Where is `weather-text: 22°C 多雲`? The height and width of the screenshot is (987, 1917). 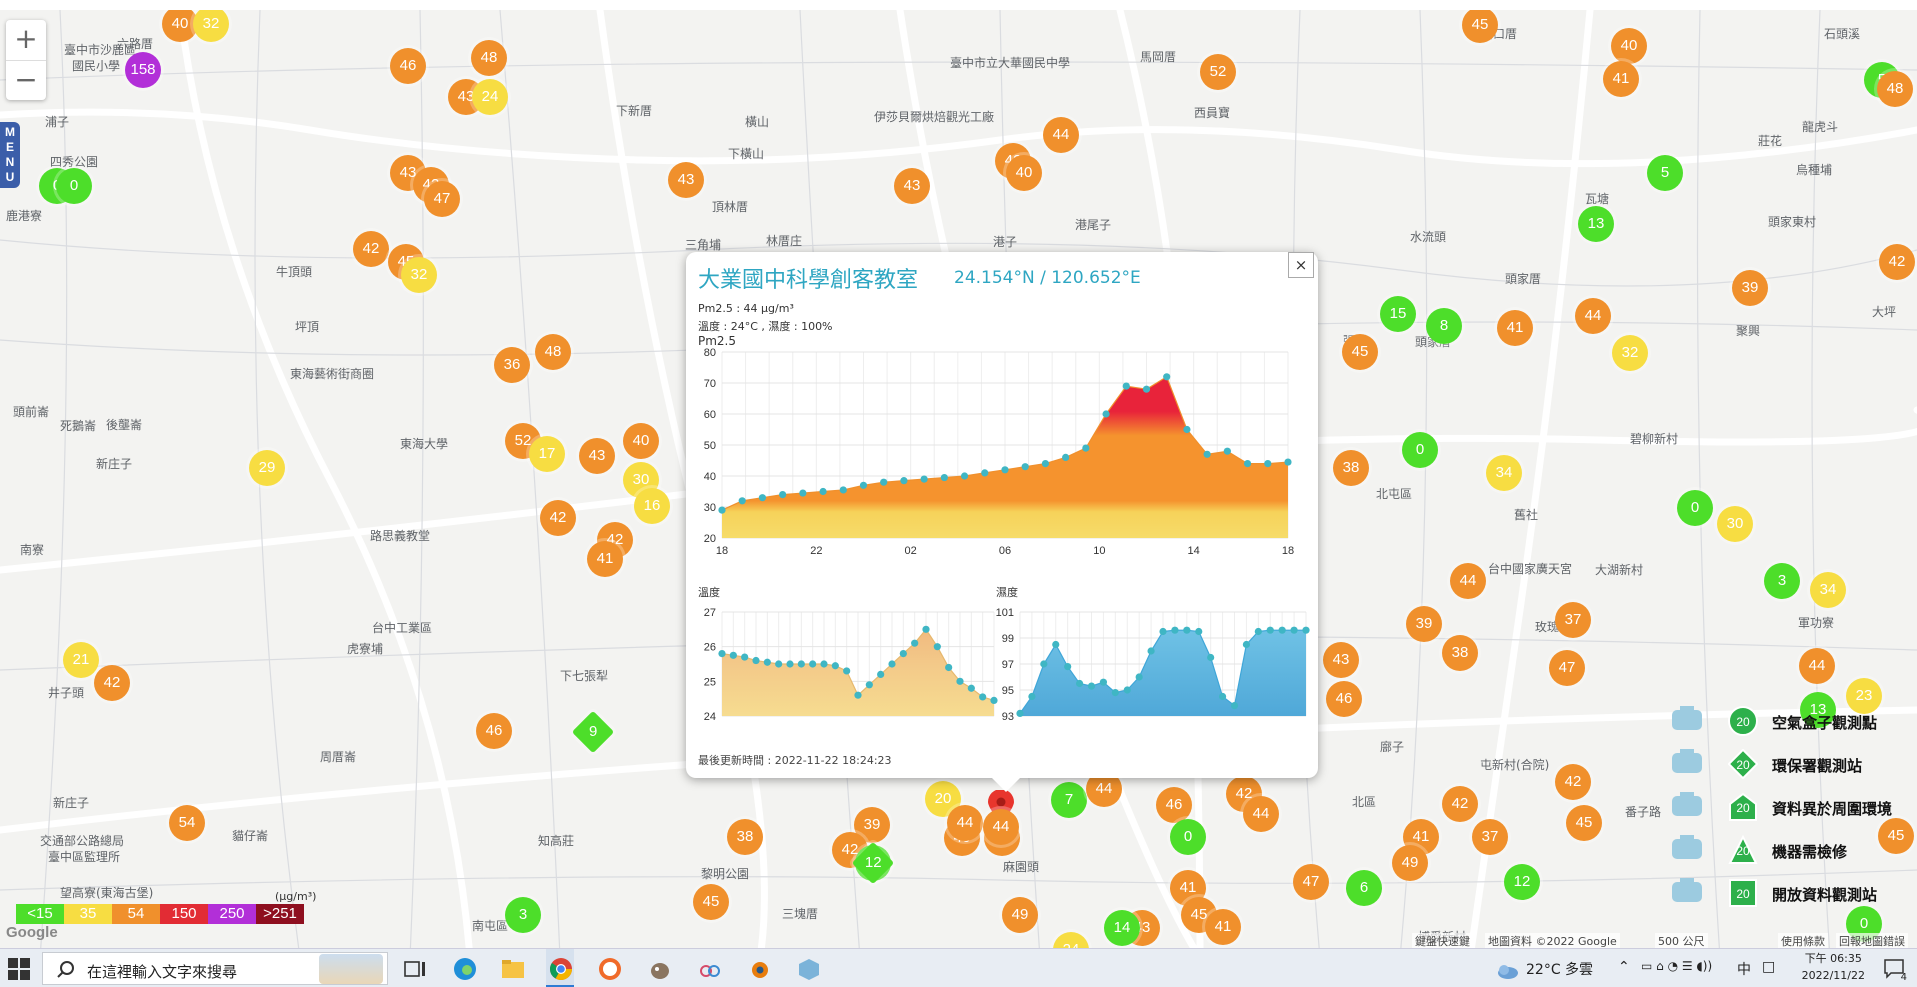 weather-text: 22°C 多雲 is located at coordinates (1560, 970).